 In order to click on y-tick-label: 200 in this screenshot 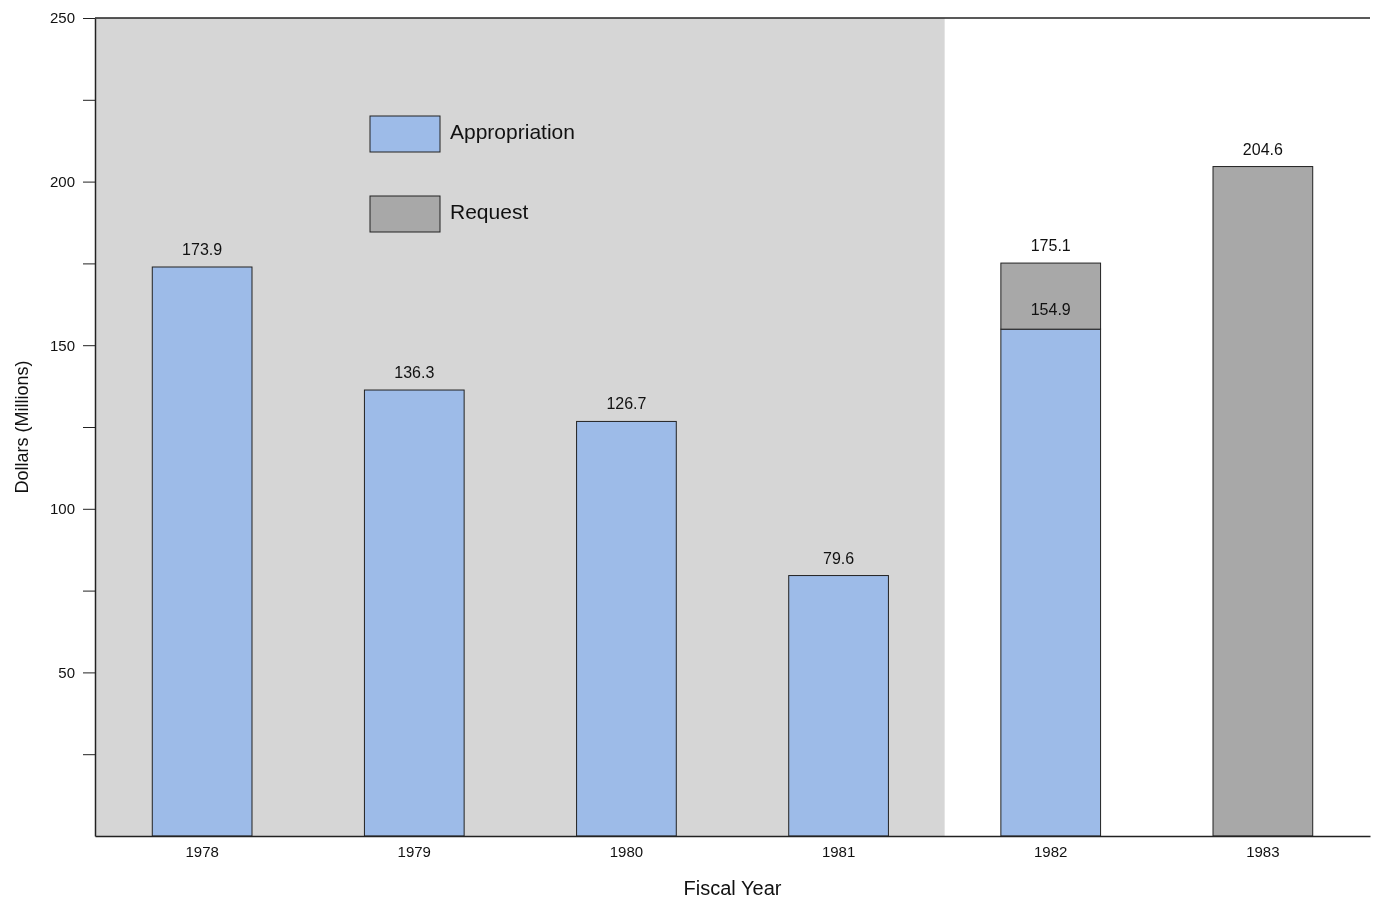, I will do `click(62, 181)`.